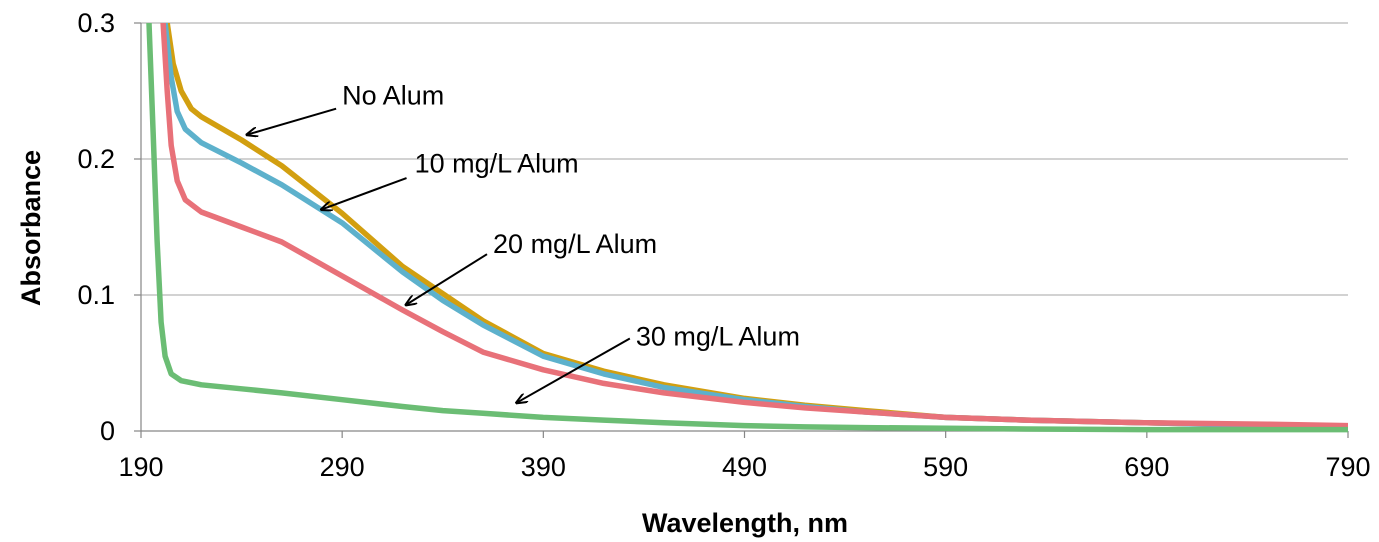  I want to click on x-tick-label: 290, so click(342, 467).